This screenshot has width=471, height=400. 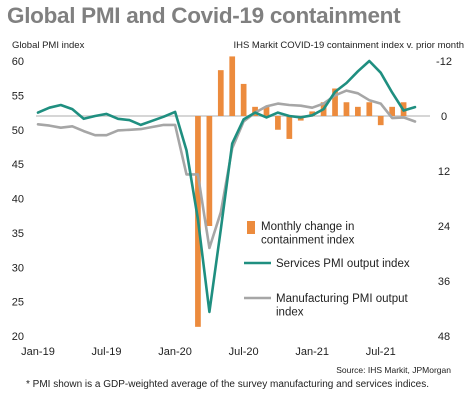 I want to click on legend-label: Manufacturing PMI output index, so click(x=342, y=306).